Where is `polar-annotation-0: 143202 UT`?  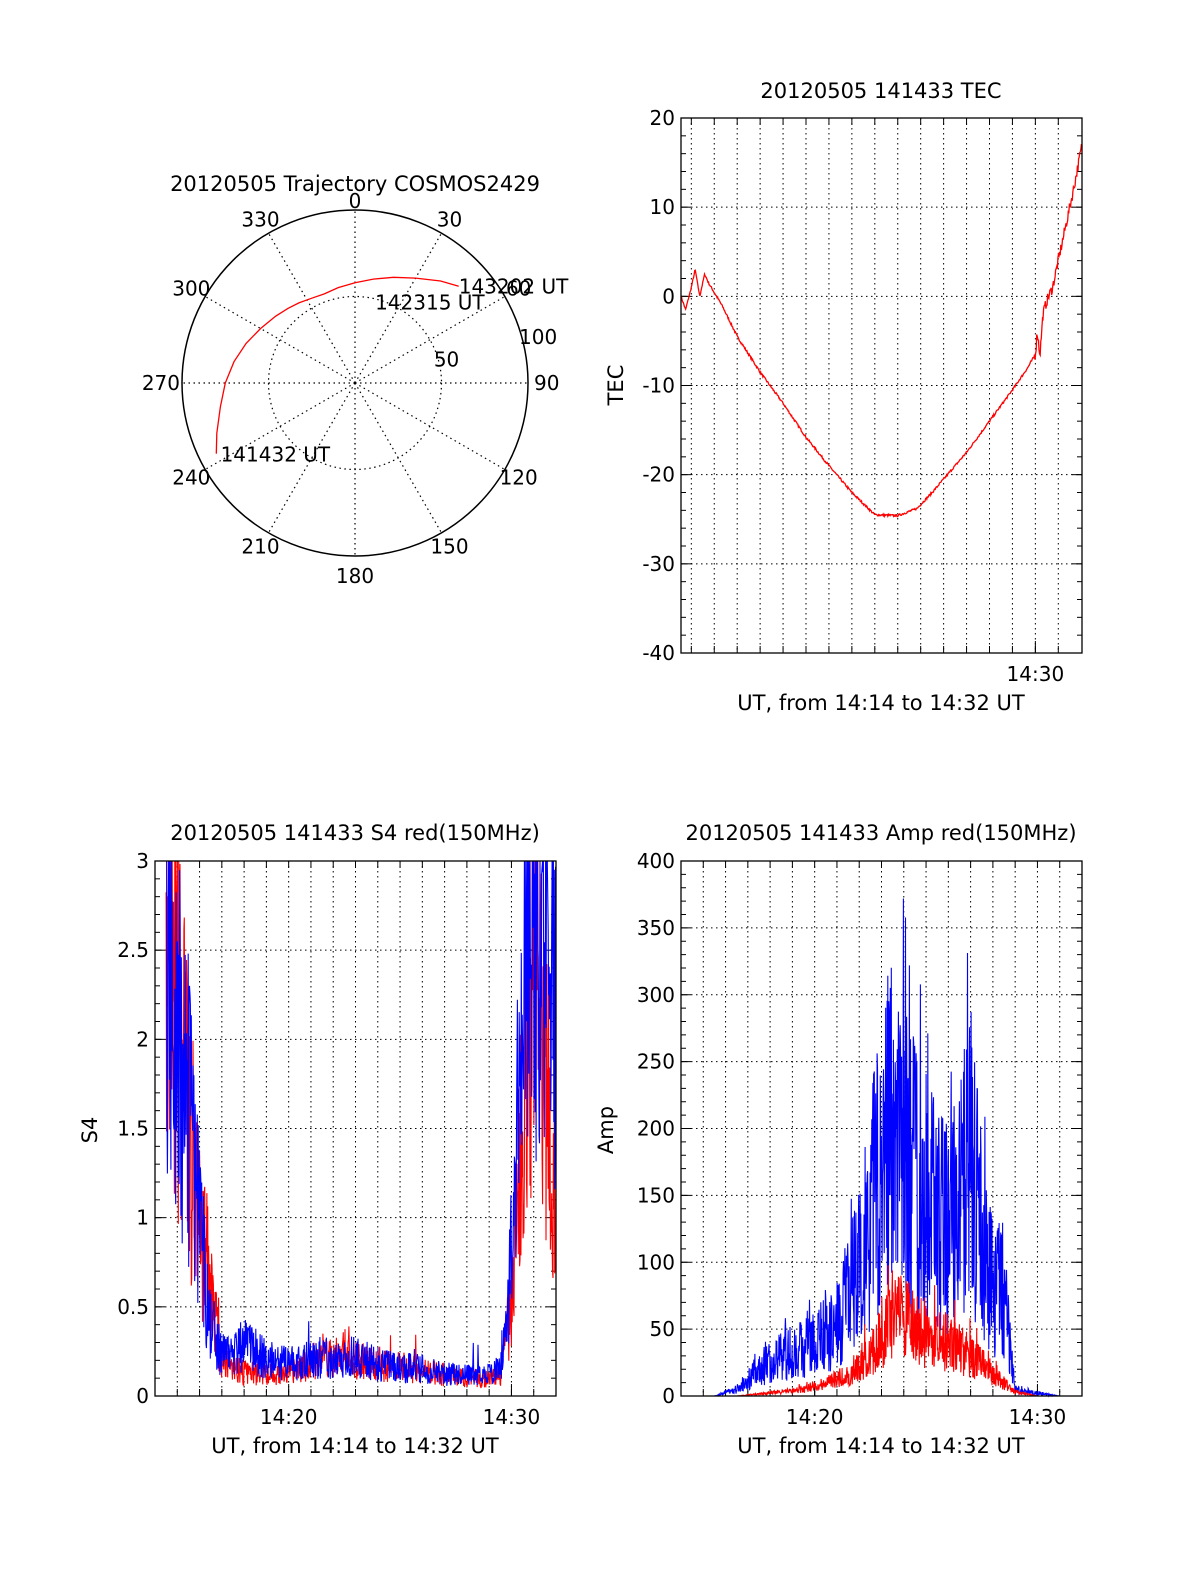 polar-annotation-0: 143202 UT is located at coordinates (514, 286).